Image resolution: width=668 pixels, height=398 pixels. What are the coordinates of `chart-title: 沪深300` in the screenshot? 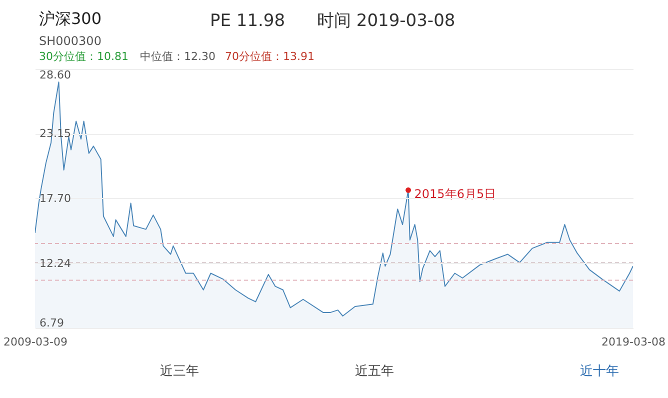 It's located at (70, 18).